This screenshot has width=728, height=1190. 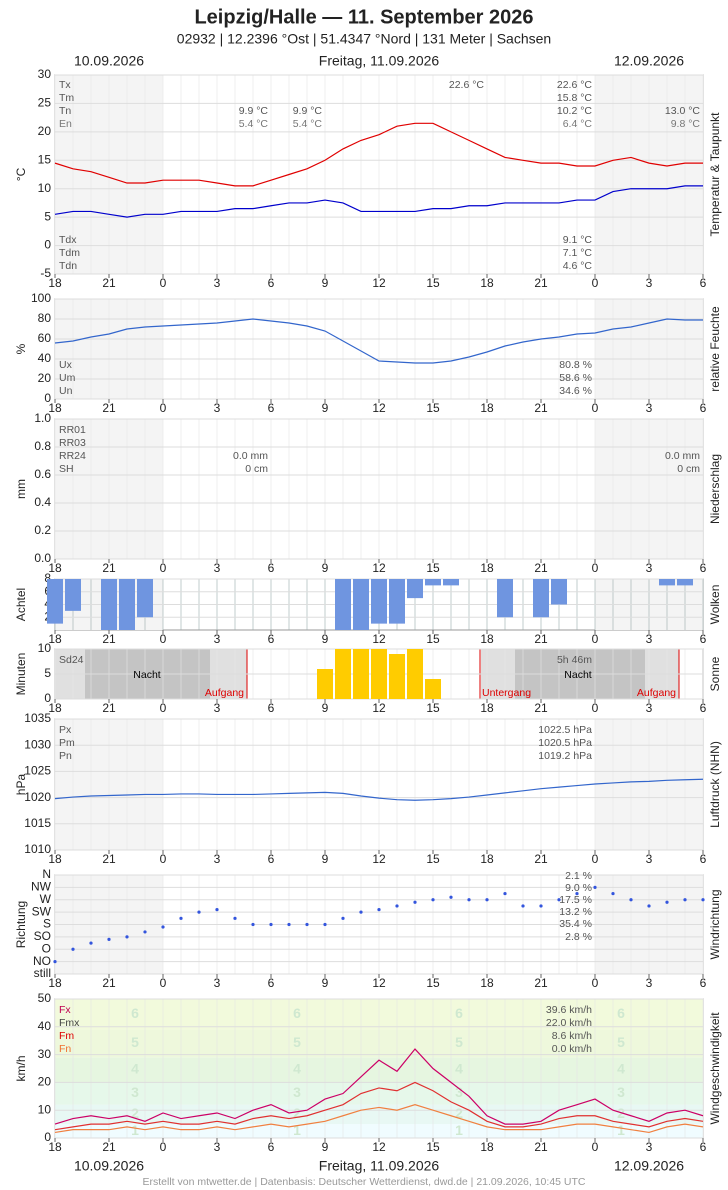 I want to click on date: Freitag, 11.09.2026, so click(x=379, y=61).